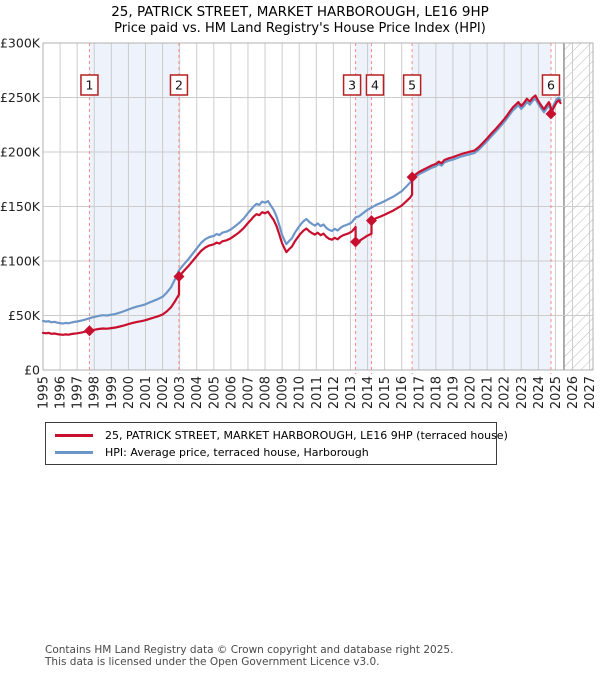 This screenshot has height=680, width=600. I want to click on x-axis-label: 2011, so click(317, 392).